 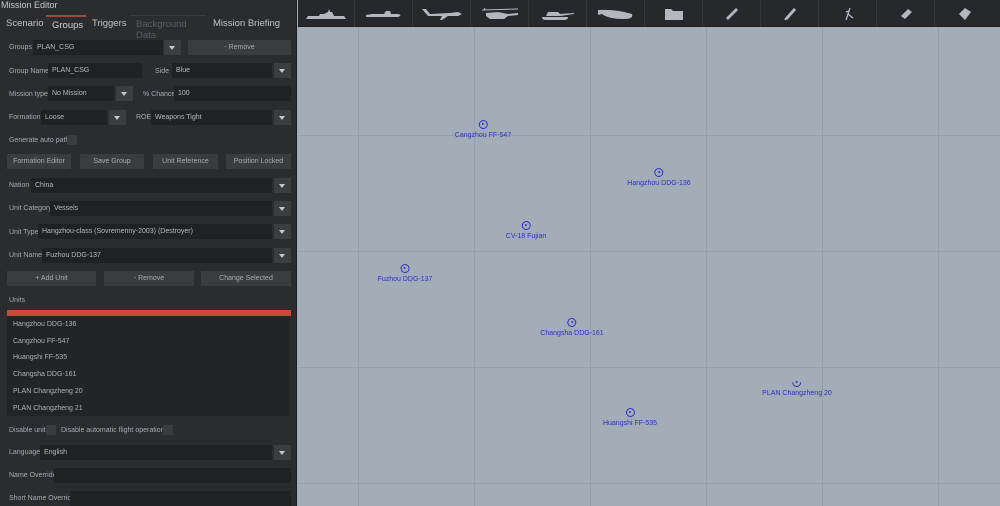 I want to click on add-unit-button: + Add Unit, so click(x=51, y=278).